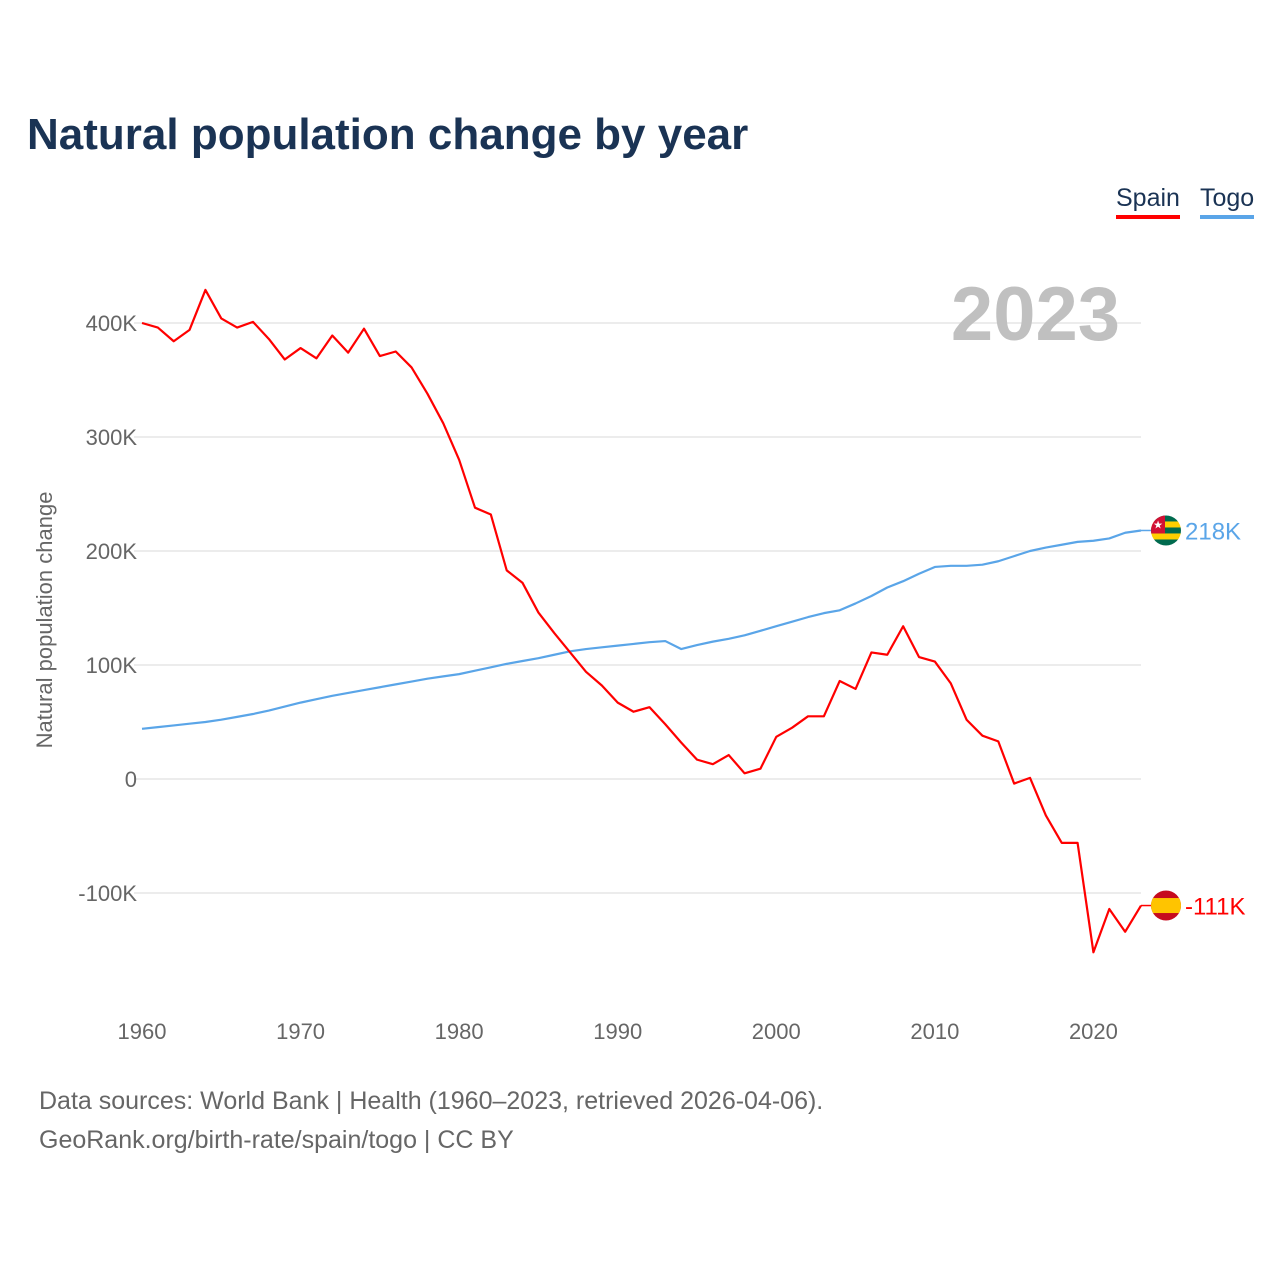  What do you see at coordinates (776, 1031) in the screenshot?
I see `x-tick-label: 2000` at bounding box center [776, 1031].